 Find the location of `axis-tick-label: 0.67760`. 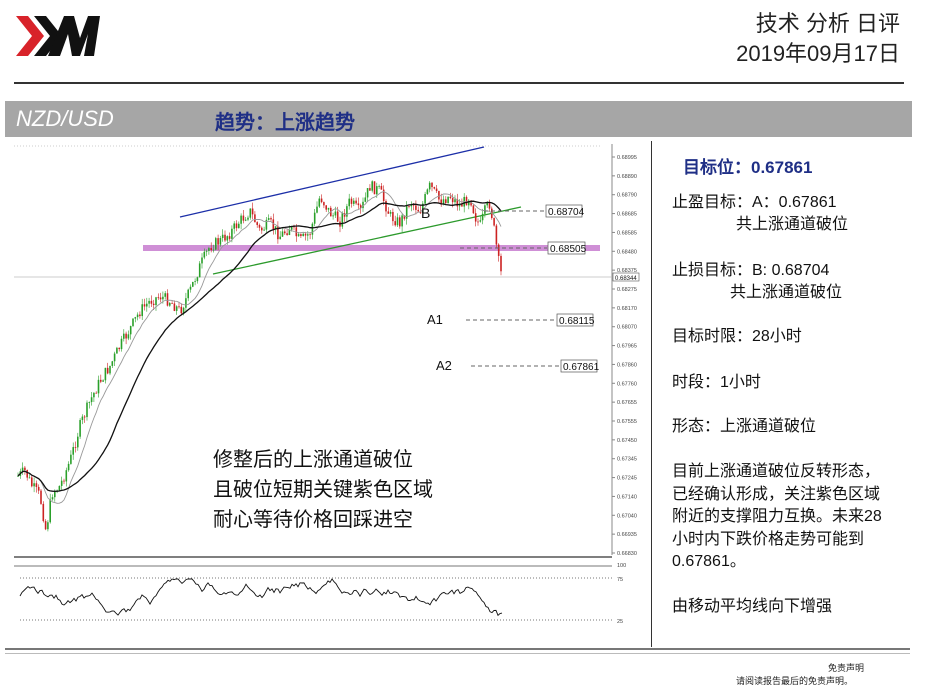

axis-tick-label: 0.67760 is located at coordinates (627, 384).